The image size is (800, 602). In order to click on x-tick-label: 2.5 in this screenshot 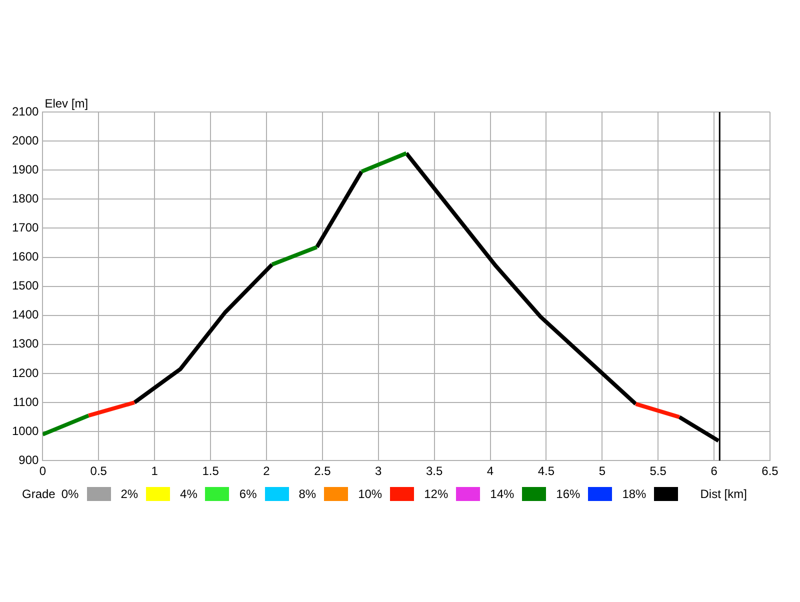, I will do `click(323, 471)`.